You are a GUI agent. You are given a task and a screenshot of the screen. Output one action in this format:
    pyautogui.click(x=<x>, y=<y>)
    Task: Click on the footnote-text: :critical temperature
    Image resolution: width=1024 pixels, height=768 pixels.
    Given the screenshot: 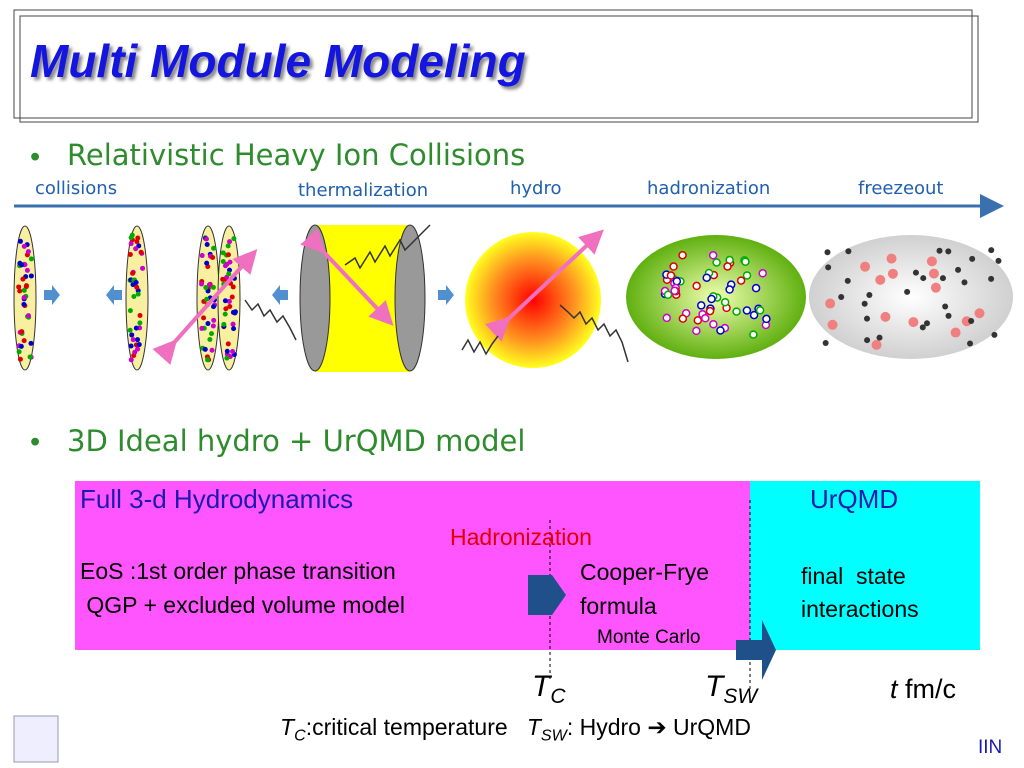 What is the action you would take?
    pyautogui.click(x=406, y=727)
    